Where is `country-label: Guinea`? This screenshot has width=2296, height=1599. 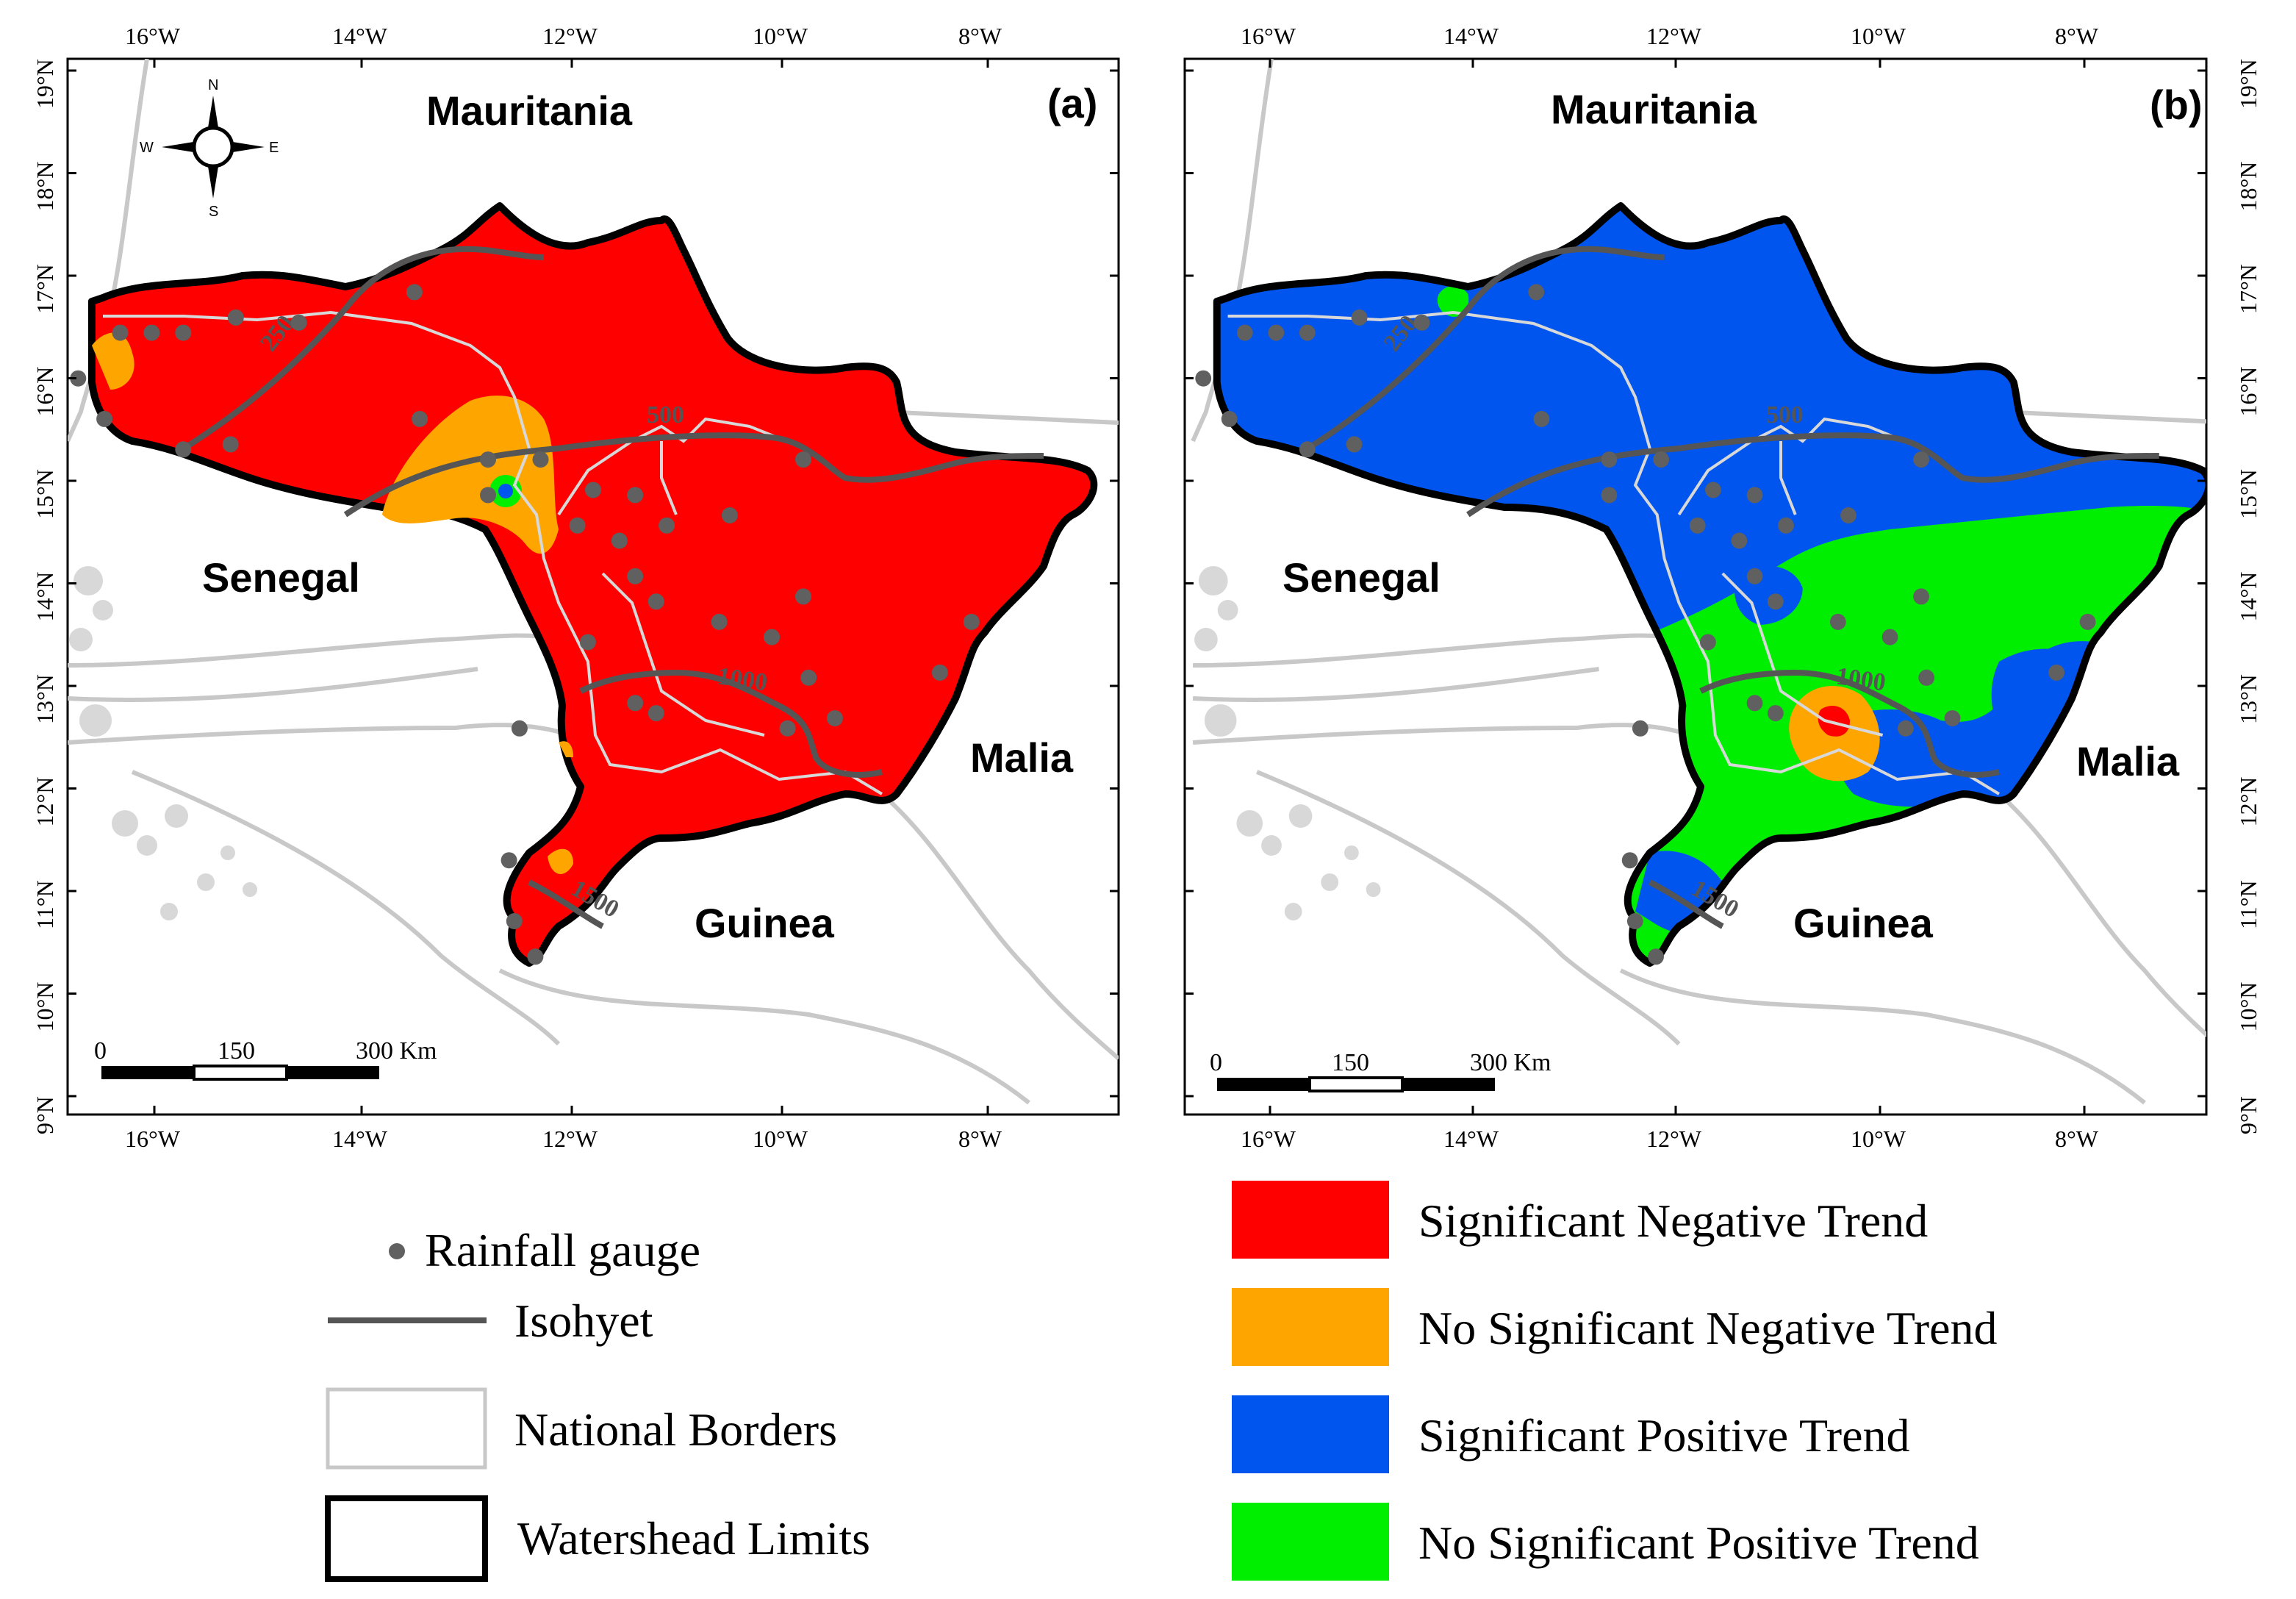 country-label: Guinea is located at coordinates (765, 923).